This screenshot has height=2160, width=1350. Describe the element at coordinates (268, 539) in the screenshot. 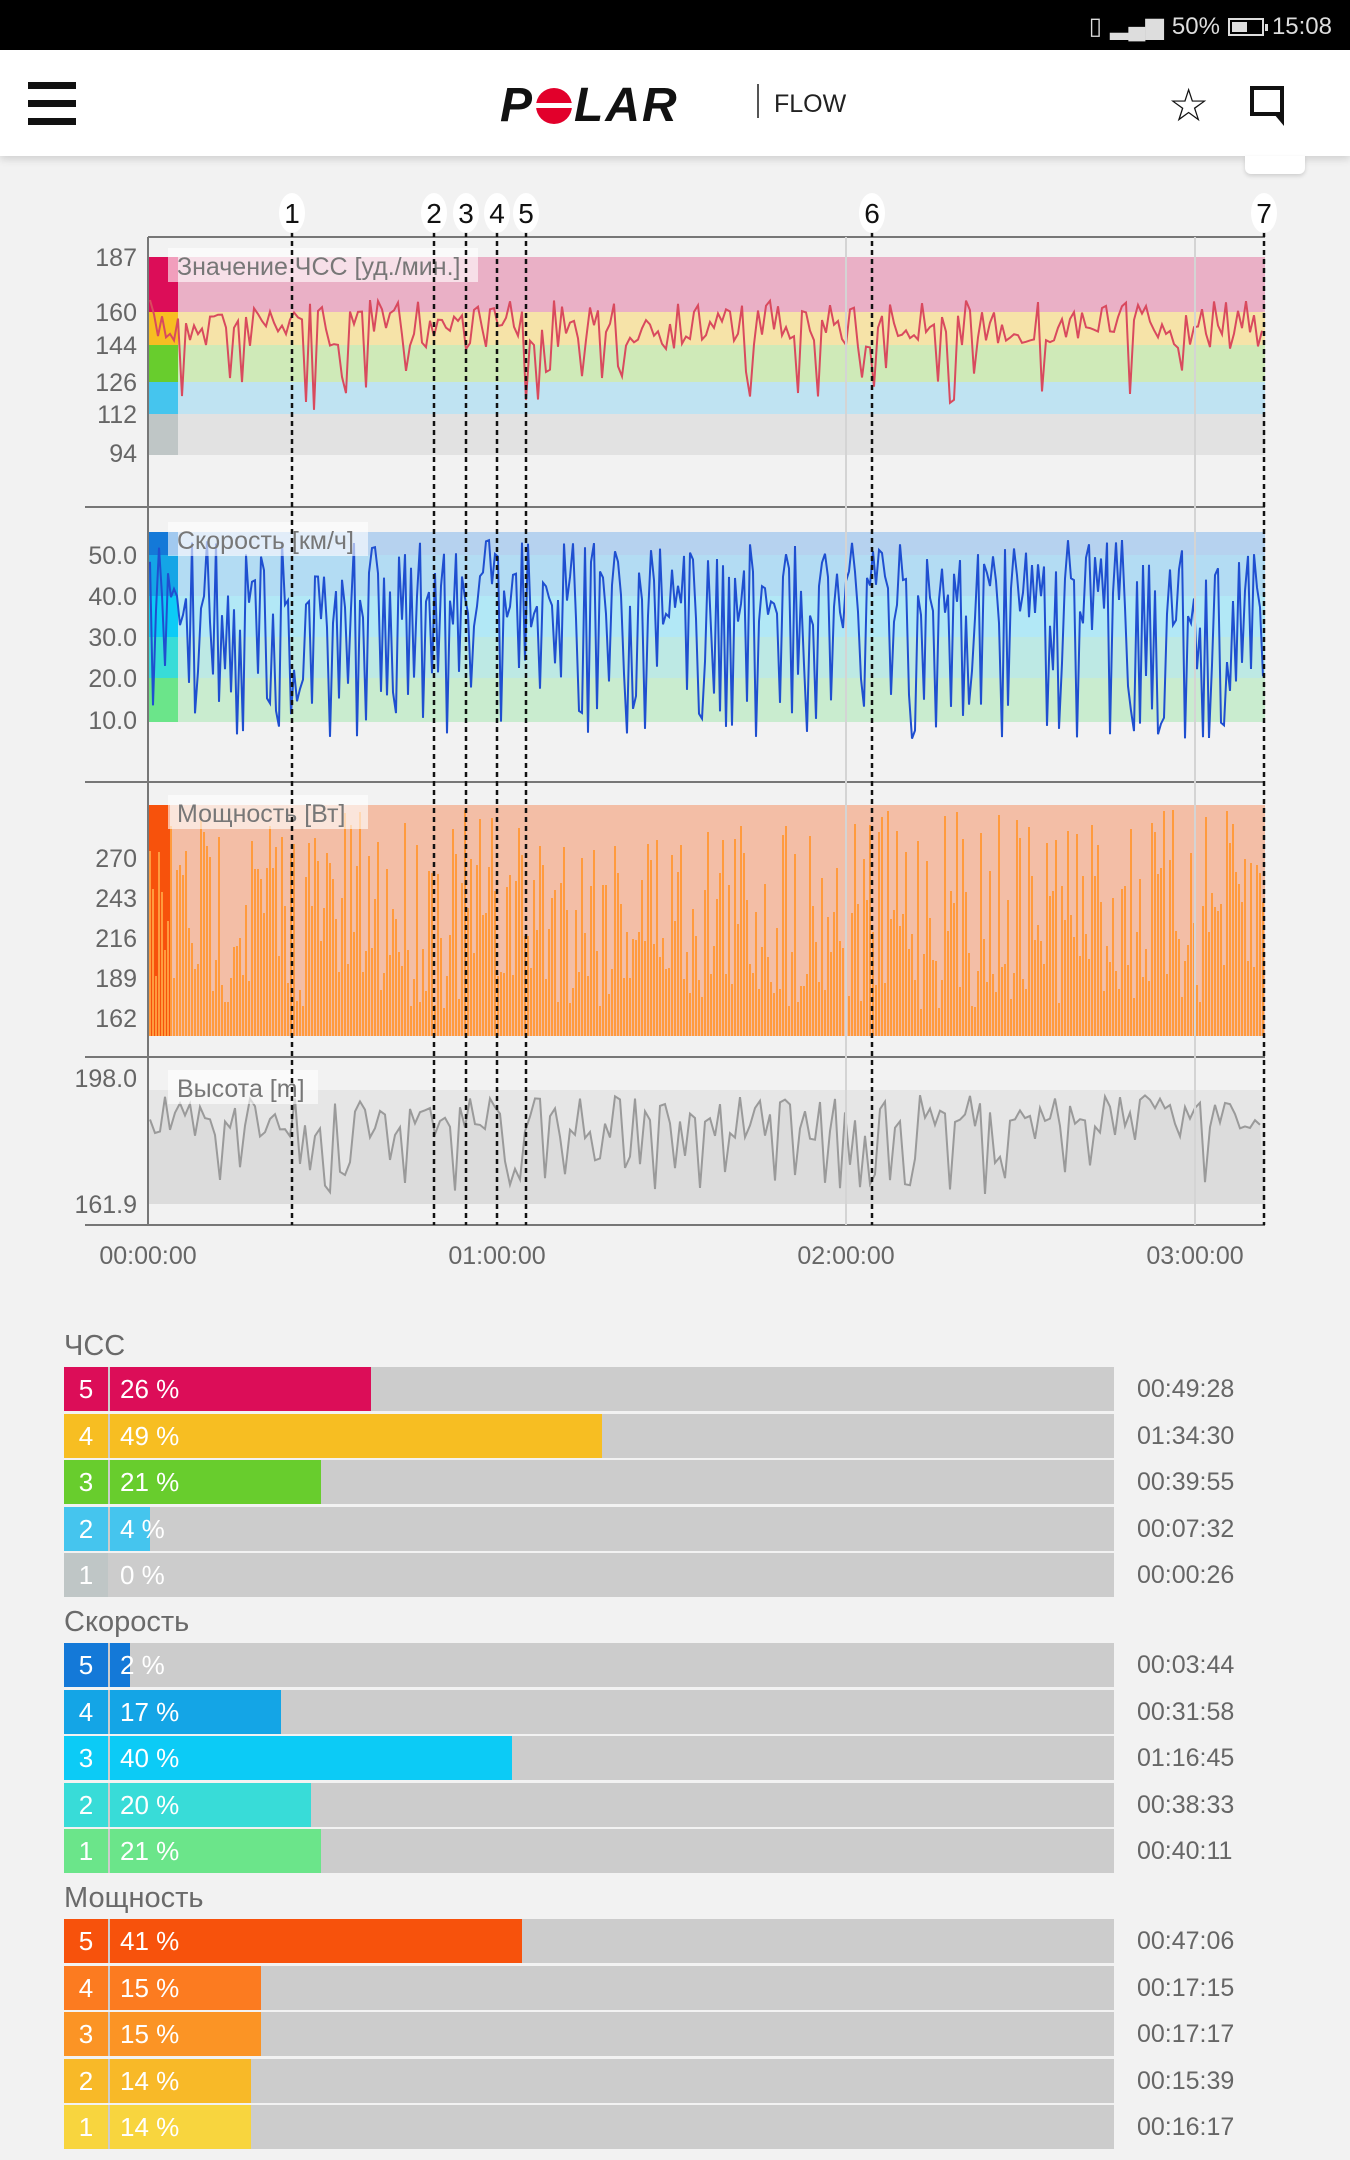

I see `speed-title-bg` at that location.